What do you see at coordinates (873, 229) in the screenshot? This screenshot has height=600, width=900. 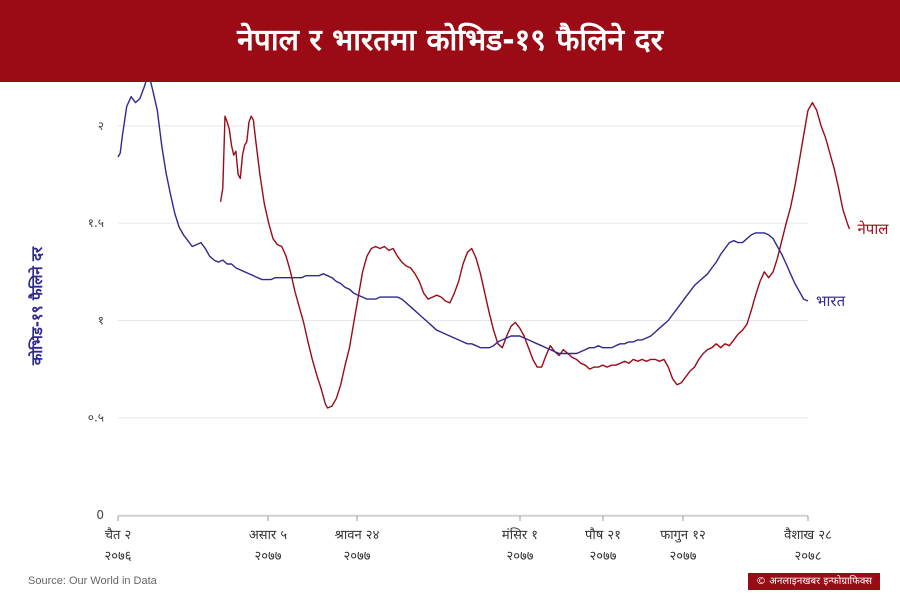 I see `legend-label-nepal: नेपाल` at bounding box center [873, 229].